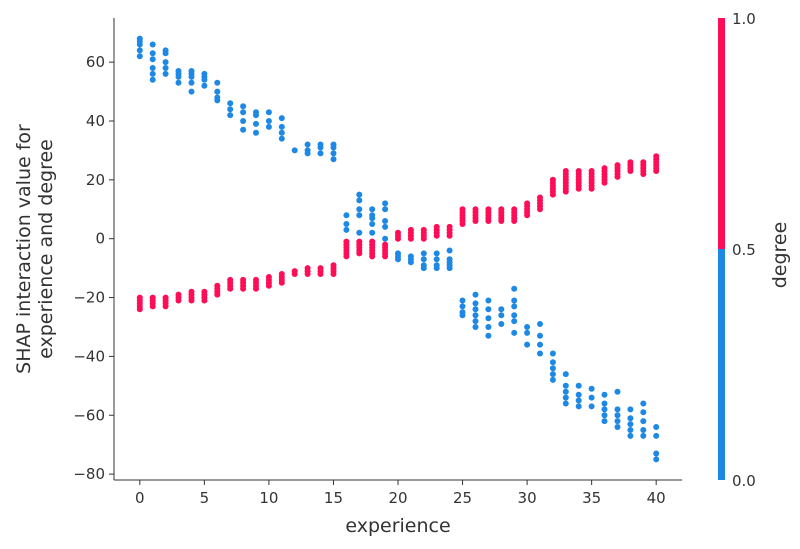 This screenshot has height=549, width=800. What do you see at coordinates (527, 498) in the screenshot?
I see `x-tick-label: 30` at bounding box center [527, 498].